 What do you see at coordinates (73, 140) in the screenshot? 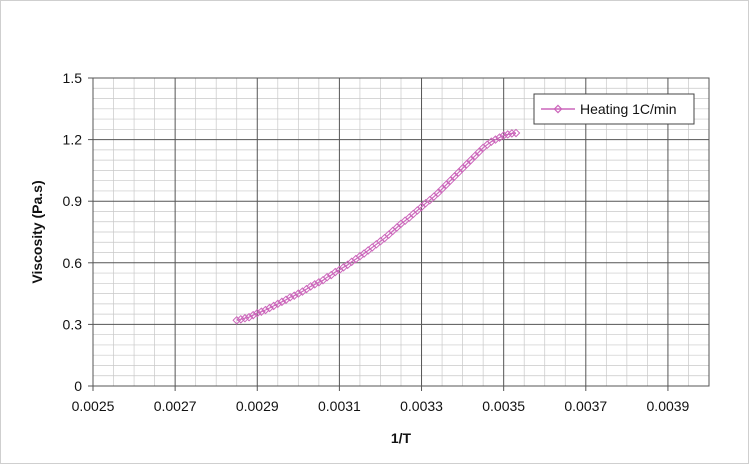
I see `y-tick-label: 1.2` at bounding box center [73, 140].